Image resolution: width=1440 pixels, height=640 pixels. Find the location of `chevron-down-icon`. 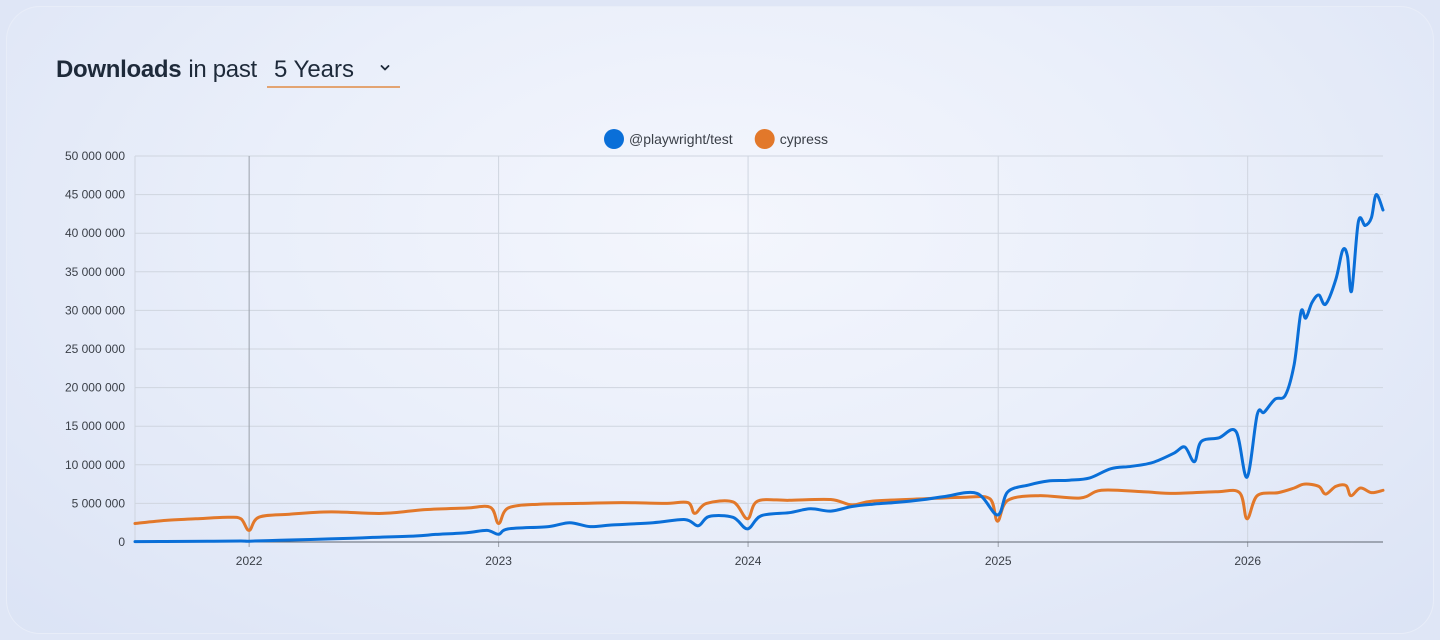

chevron-down-icon is located at coordinates (385, 68).